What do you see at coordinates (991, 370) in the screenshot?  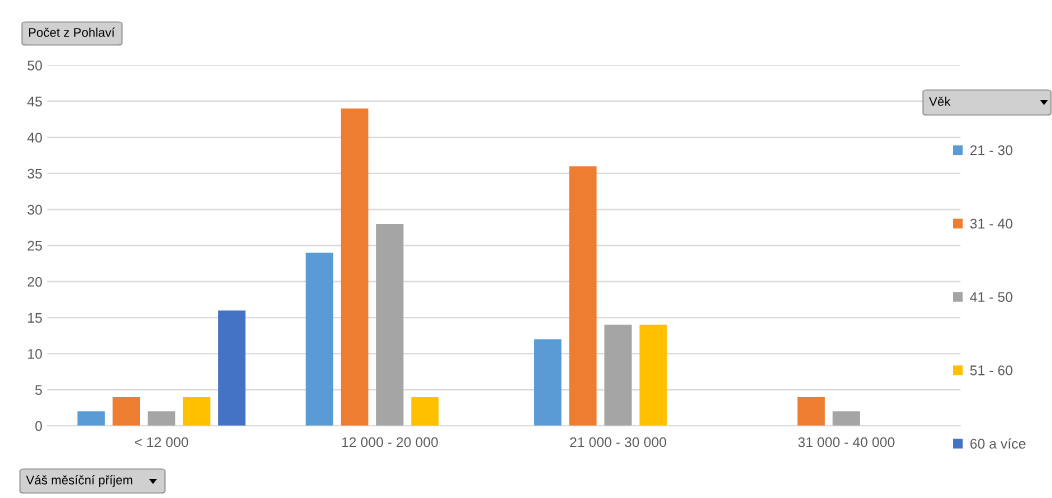 I see `legend-label: 51 - 60` at bounding box center [991, 370].